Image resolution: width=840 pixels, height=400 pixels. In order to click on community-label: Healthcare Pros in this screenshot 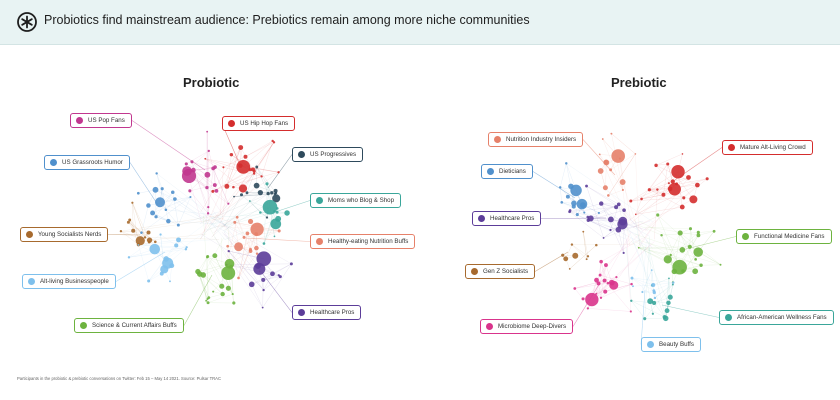, I will do `click(507, 218)`.